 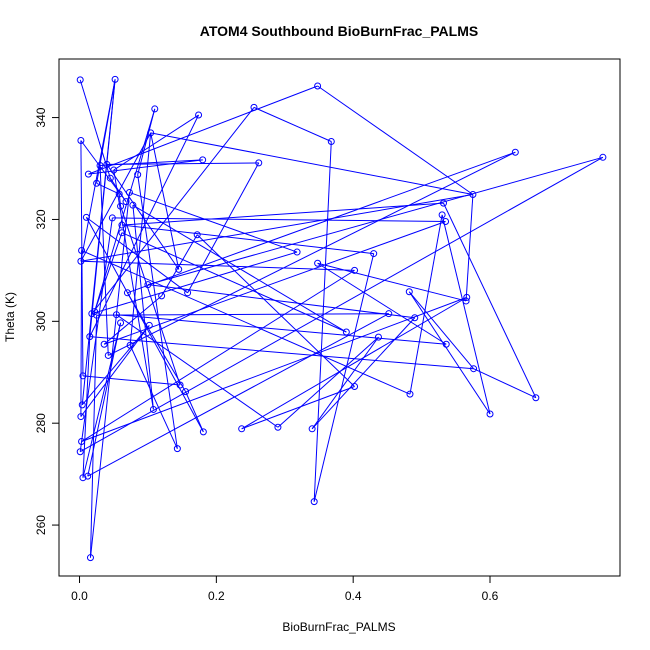 What do you see at coordinates (338, 627) in the screenshot?
I see `x-axis-label: BioBurnFrac_PALMS` at bounding box center [338, 627].